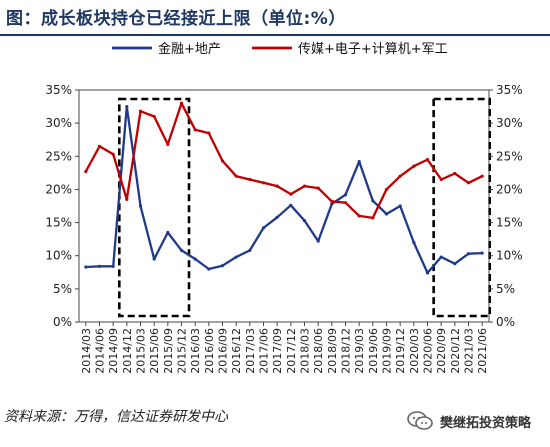  Describe the element at coordinates (250, 351) in the screenshot. I see `x-tick-label: 2017/03` at that location.